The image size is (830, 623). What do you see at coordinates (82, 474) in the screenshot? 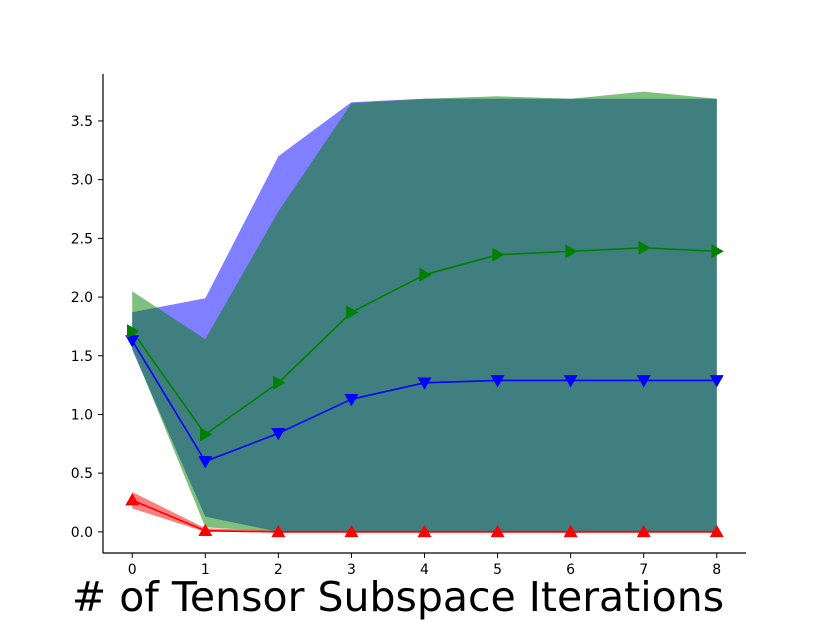
I see `y-tick-label: 0.5` at bounding box center [82, 474].